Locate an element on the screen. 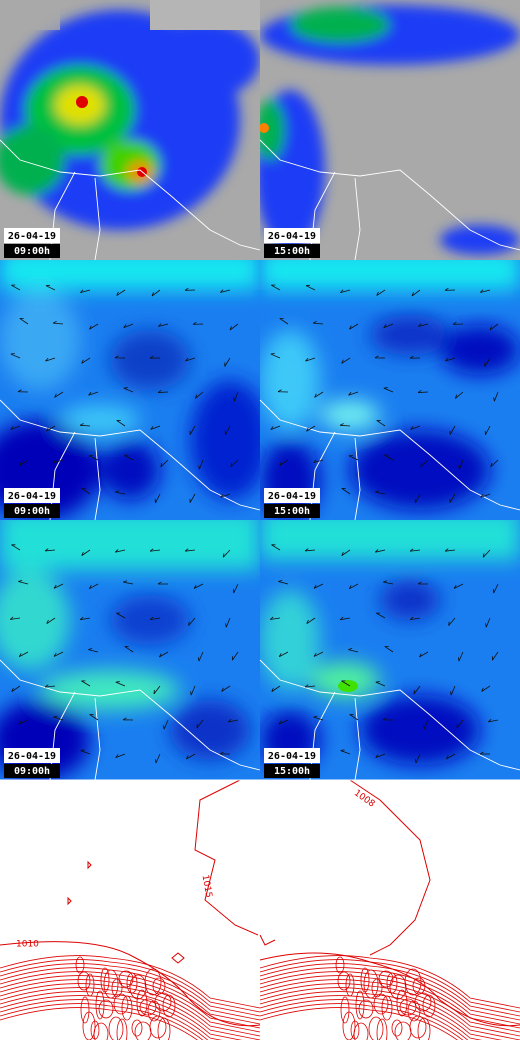  time-label: 15:00h is located at coordinates (292, 251).